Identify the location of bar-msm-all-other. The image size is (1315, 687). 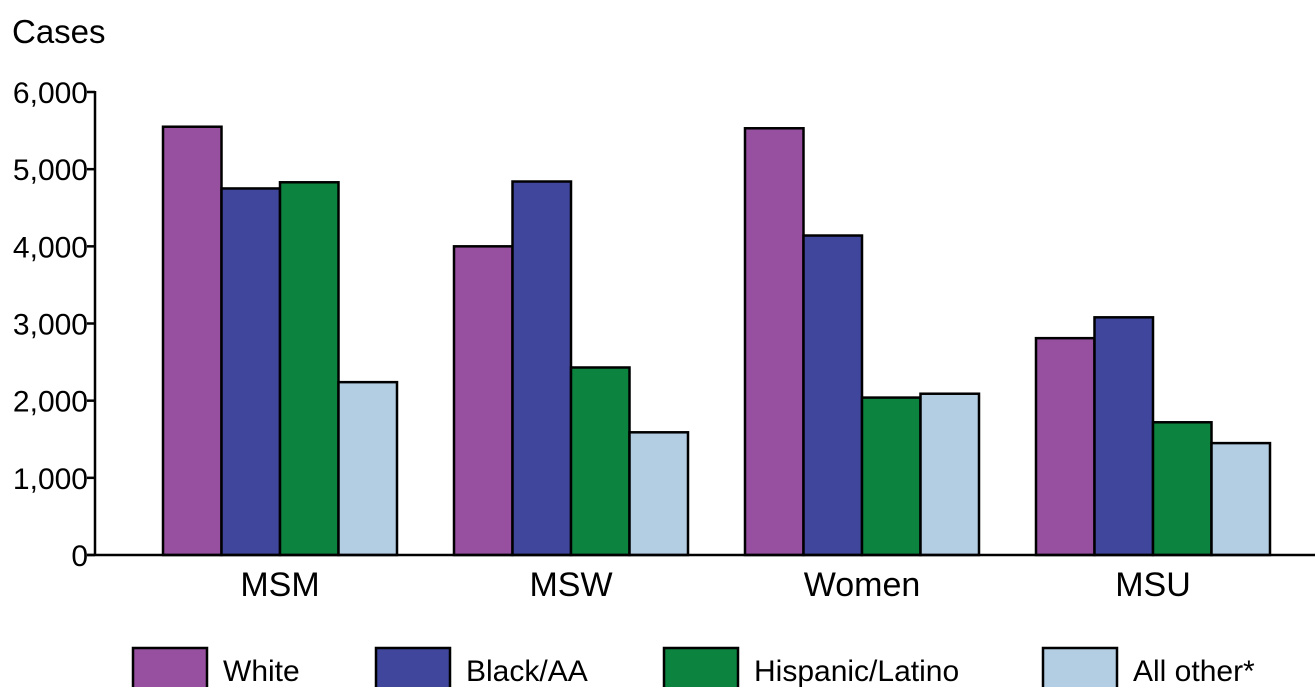
(368, 468).